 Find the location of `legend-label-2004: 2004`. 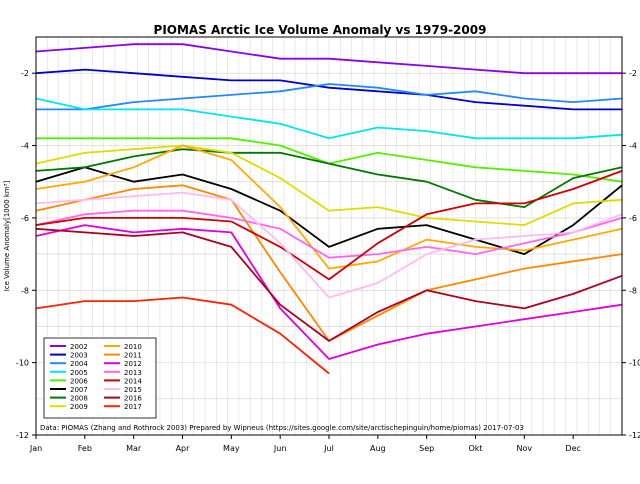

legend-label-2004: 2004 is located at coordinates (79, 364).